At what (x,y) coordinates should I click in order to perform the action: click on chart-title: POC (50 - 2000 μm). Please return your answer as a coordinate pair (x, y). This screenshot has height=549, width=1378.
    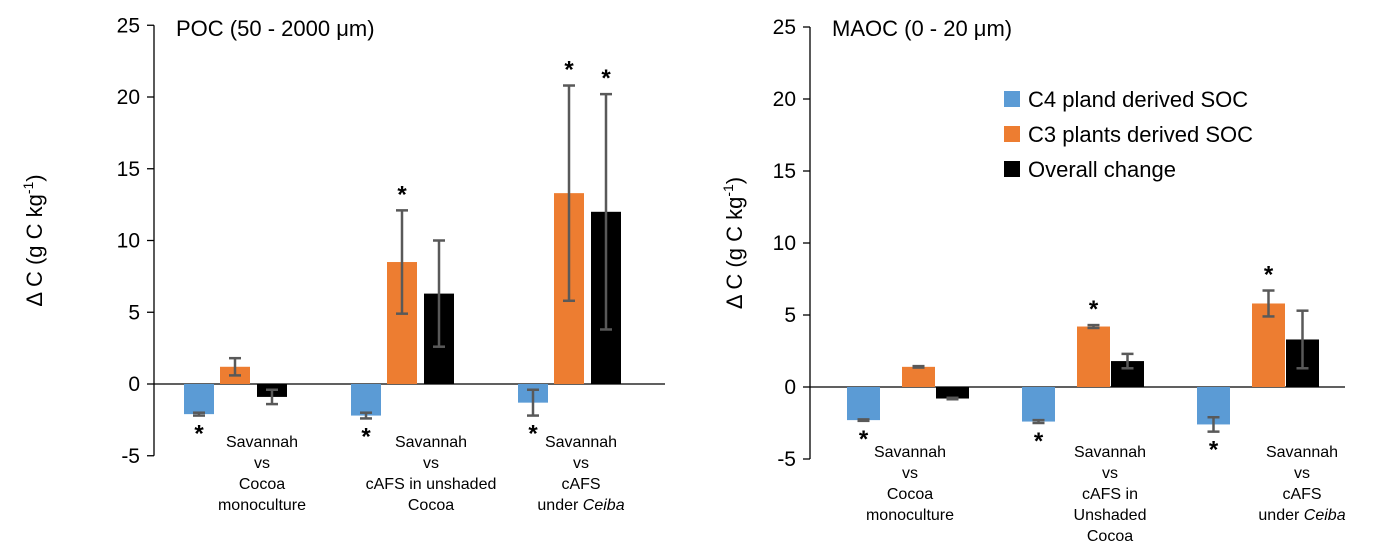
    Looking at the image, I should click on (275, 28).